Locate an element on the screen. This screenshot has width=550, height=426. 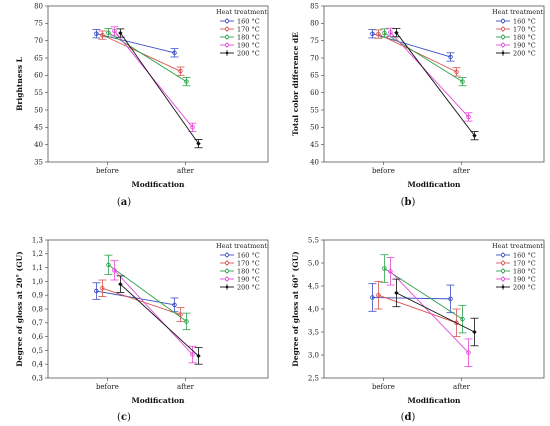
y-tick-label: 1,0 is located at coordinates (37, 282).